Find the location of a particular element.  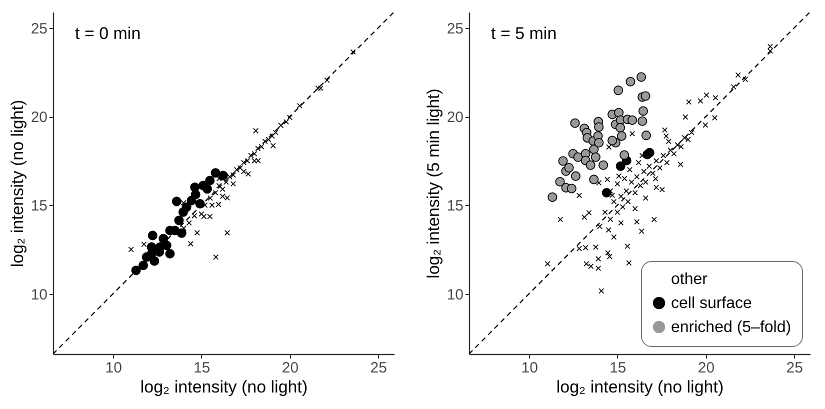

text: other is located at coordinates (689, 279).